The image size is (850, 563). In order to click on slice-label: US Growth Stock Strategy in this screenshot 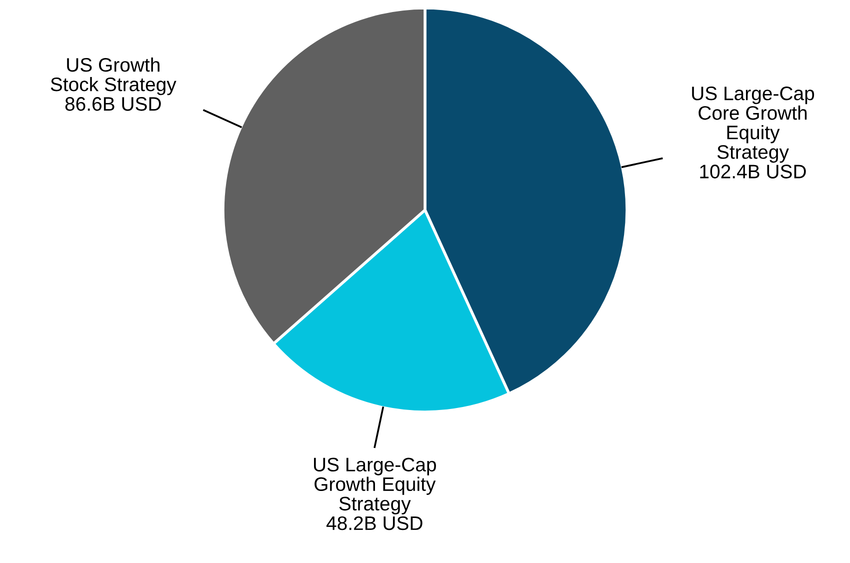, I will do `click(113, 76)`.